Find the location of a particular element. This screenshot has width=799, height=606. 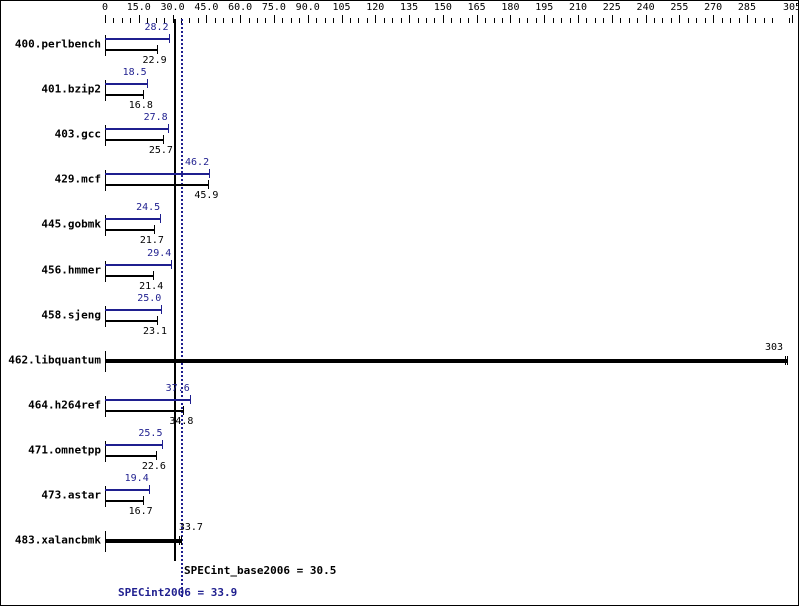

x-tick-label: 150 is located at coordinates (442, 7).